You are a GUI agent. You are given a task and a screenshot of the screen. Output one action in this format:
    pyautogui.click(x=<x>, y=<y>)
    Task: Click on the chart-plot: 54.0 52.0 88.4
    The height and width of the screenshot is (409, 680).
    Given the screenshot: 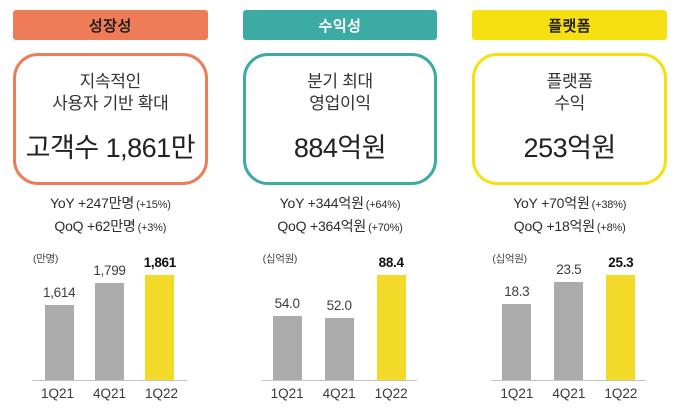 What is the action you would take?
    pyautogui.click(x=339, y=316)
    